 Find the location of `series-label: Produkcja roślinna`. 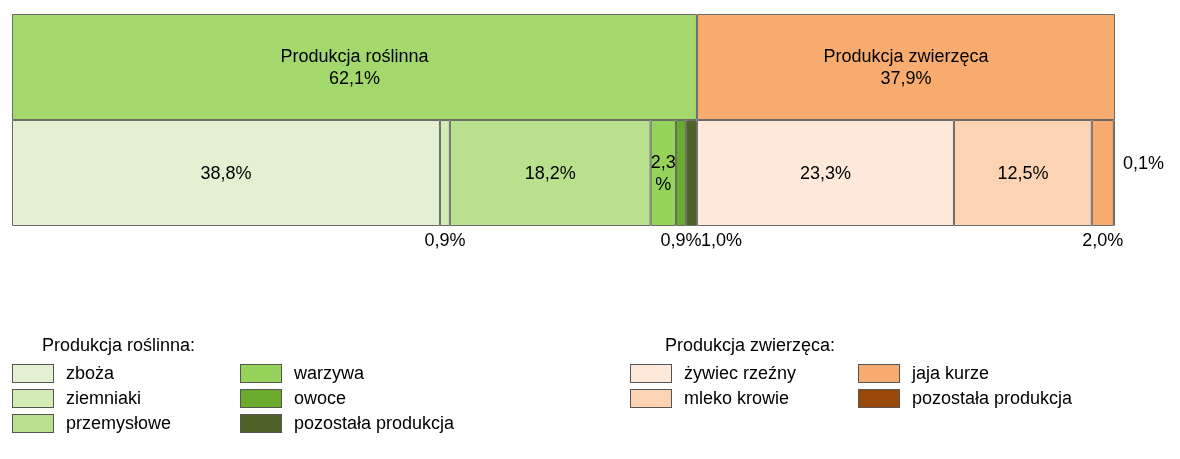

series-label: Produkcja roślinna is located at coordinates (355, 56).